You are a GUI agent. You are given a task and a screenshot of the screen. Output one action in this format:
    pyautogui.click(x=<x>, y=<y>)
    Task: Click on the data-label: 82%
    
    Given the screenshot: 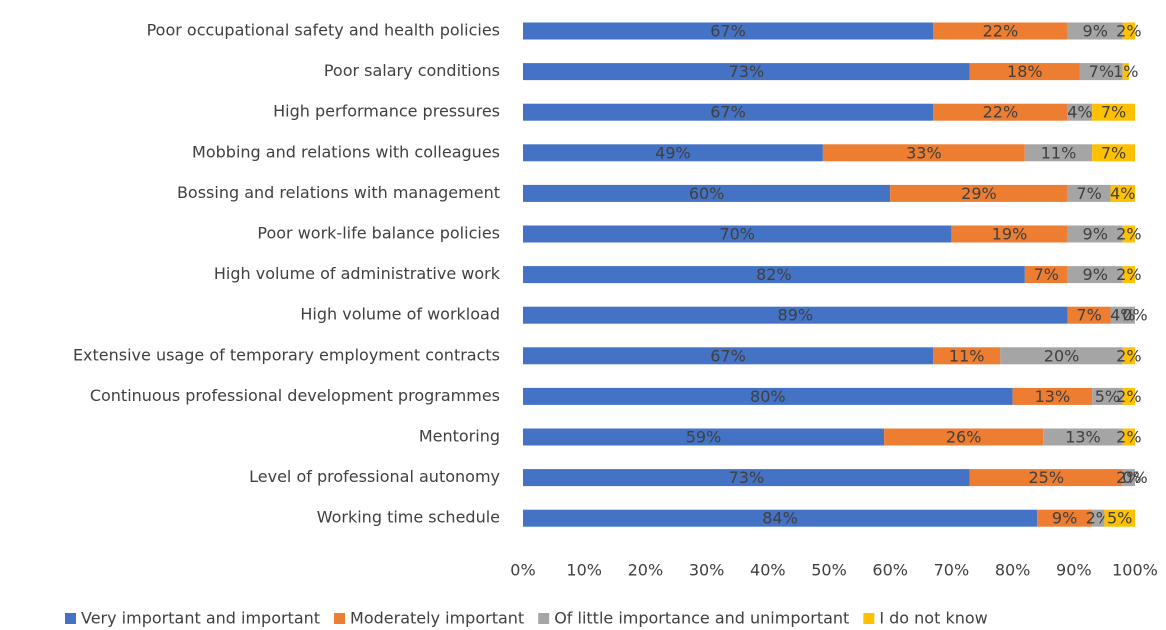 What is the action you would take?
    pyautogui.click(x=774, y=274)
    